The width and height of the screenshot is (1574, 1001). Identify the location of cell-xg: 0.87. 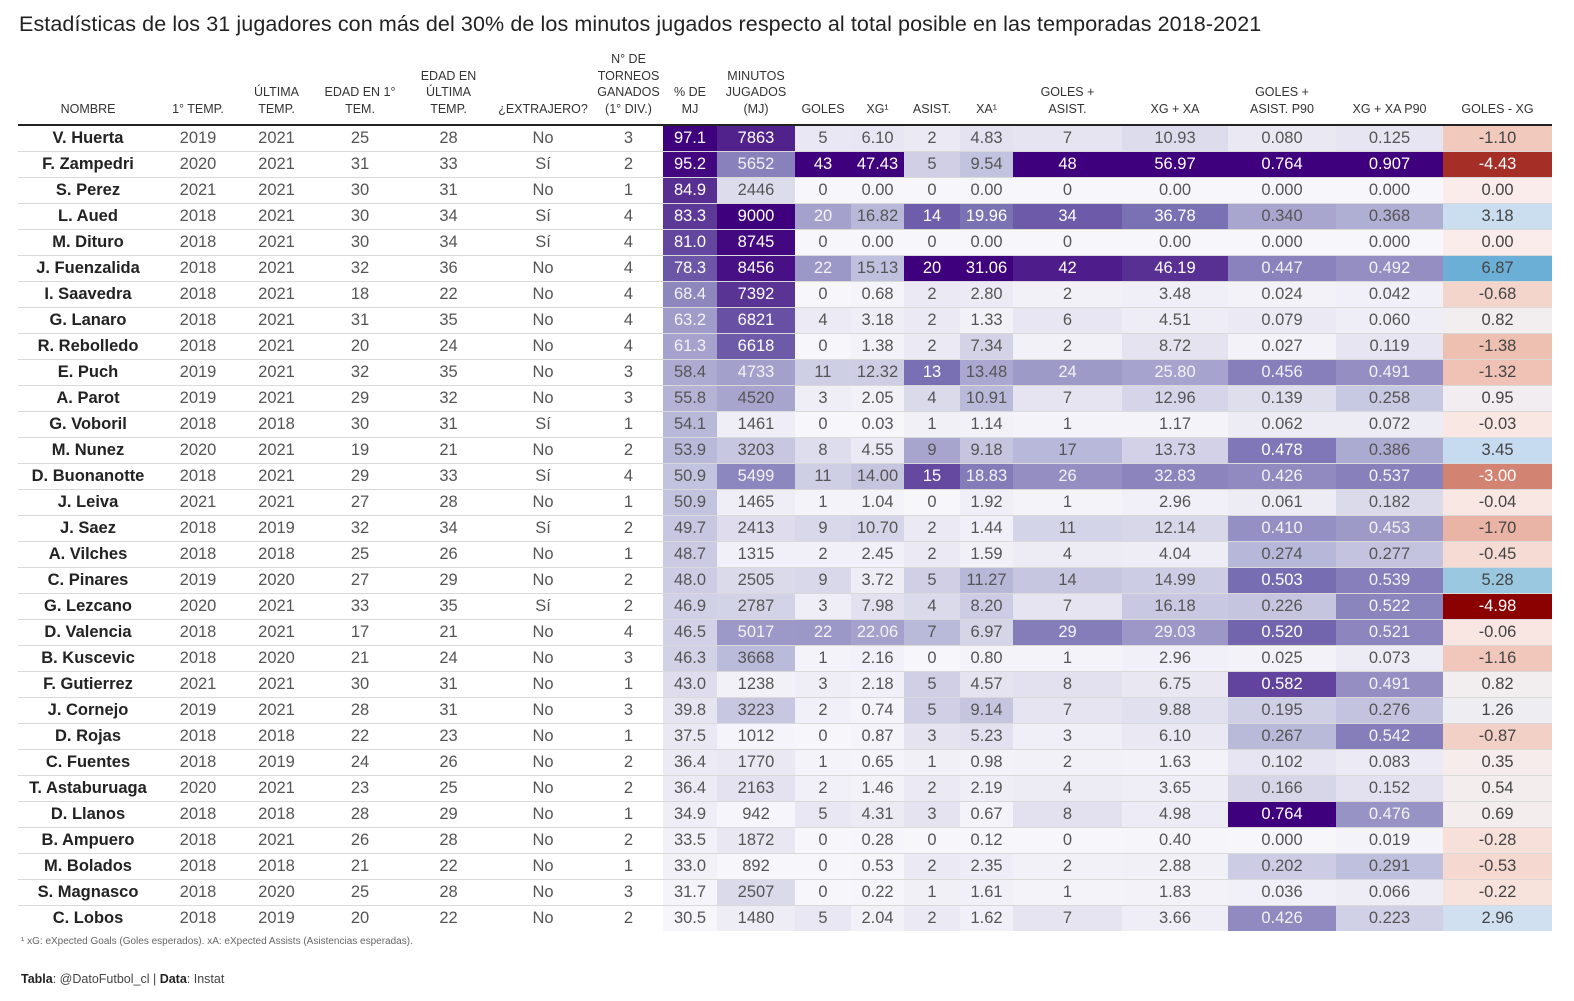
(877, 736).